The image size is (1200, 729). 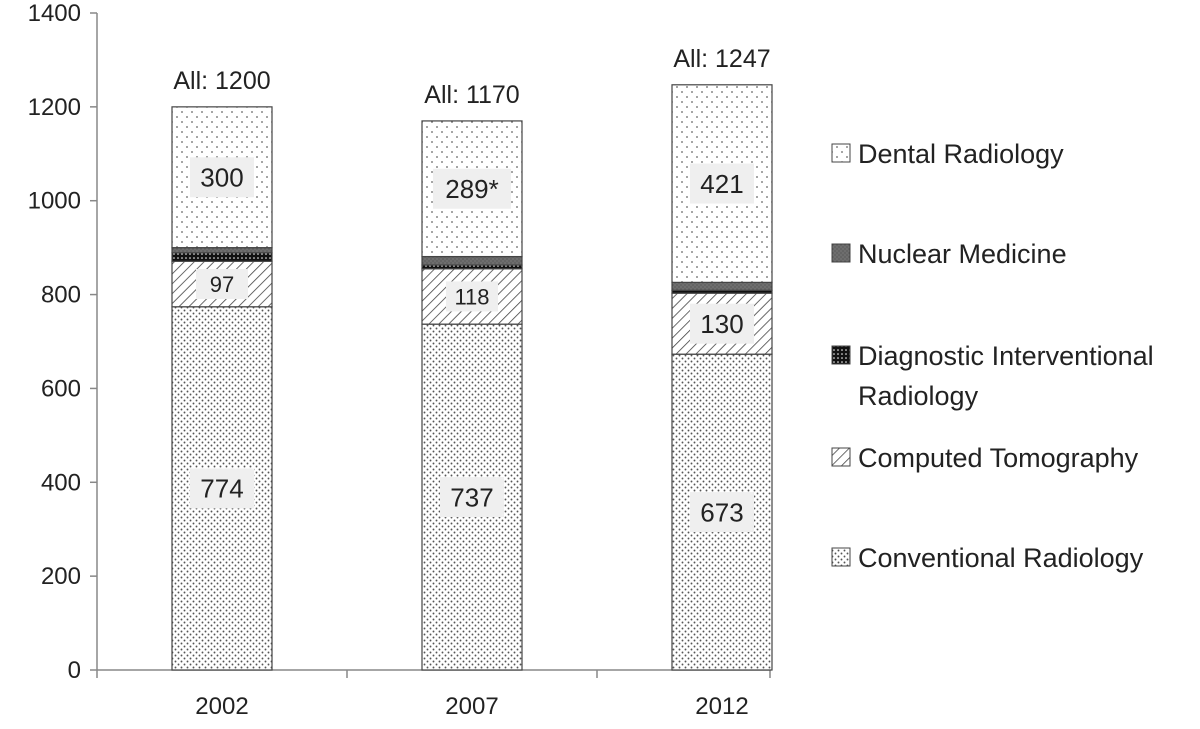 I want to click on data-label-box-conventional-radiology-2012, so click(x=722, y=512).